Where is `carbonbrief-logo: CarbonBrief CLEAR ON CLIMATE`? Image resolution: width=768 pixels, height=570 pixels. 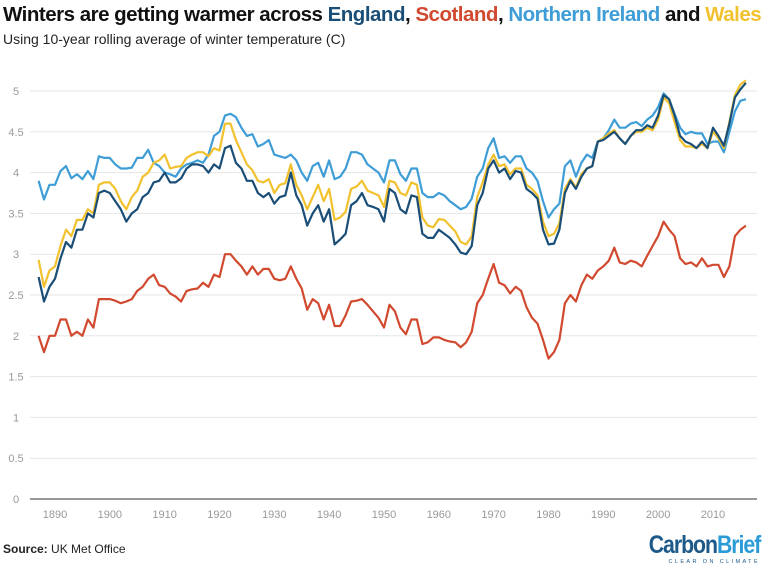
carbonbrief-logo: CarbonBrief CLEAR ON CLIMATE is located at coordinates (695, 548).